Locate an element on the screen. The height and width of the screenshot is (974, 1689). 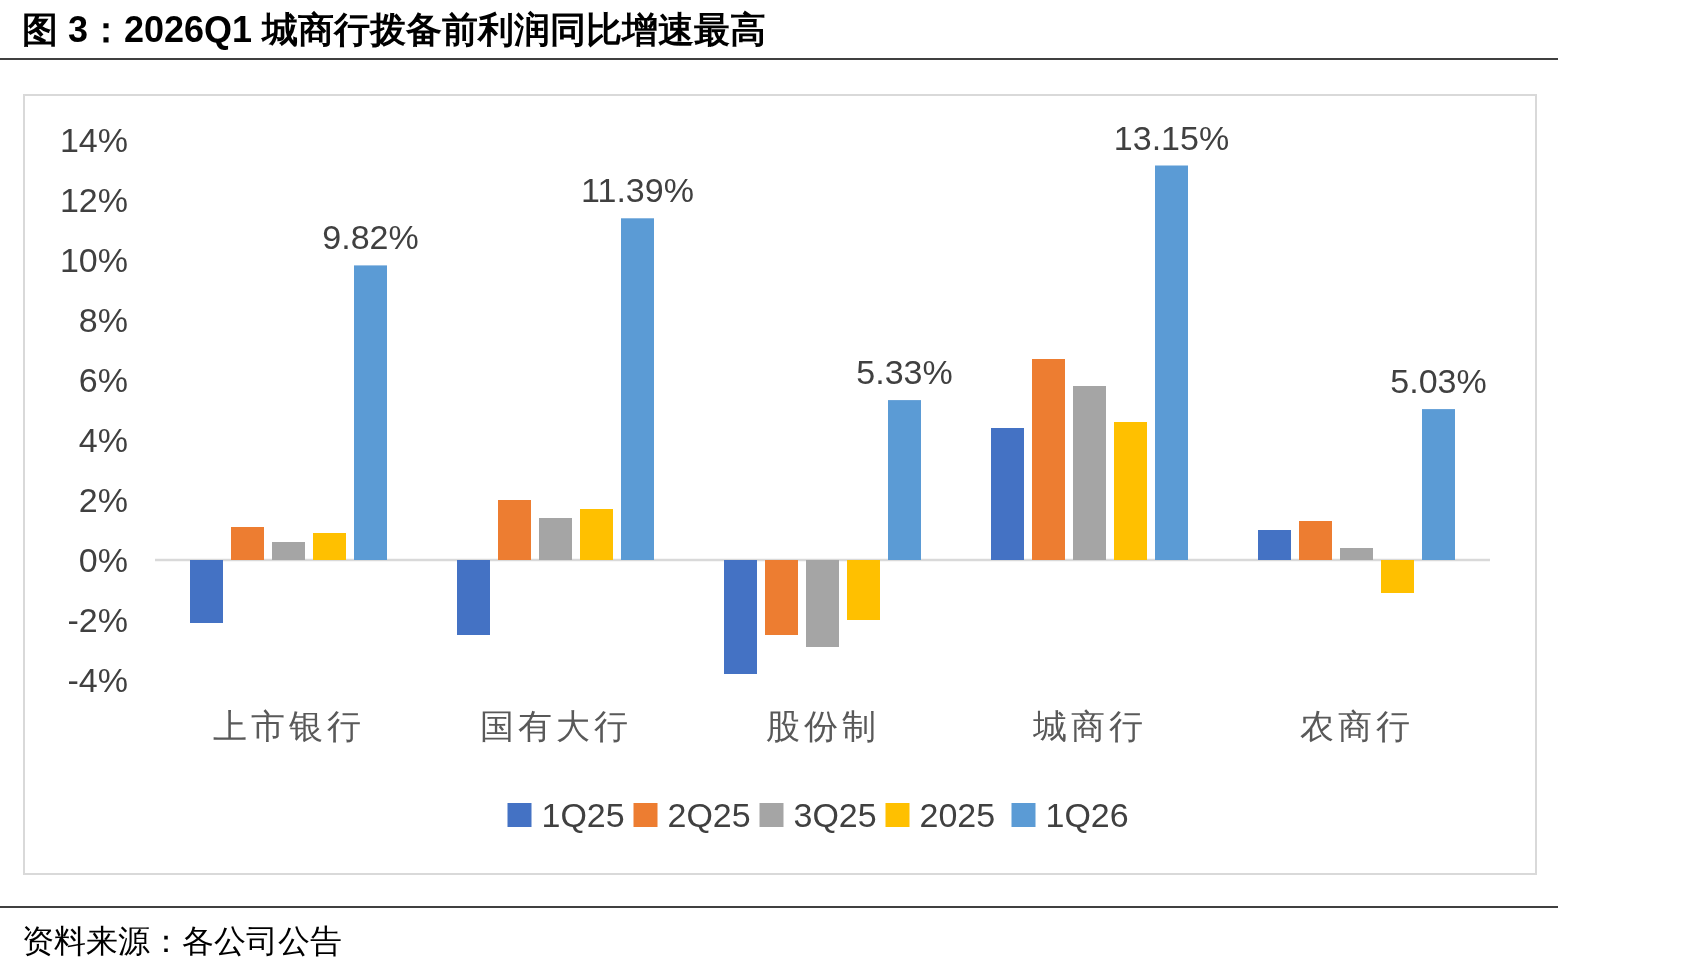
x-tick-label: 上市银行 is located at coordinates (288, 726).